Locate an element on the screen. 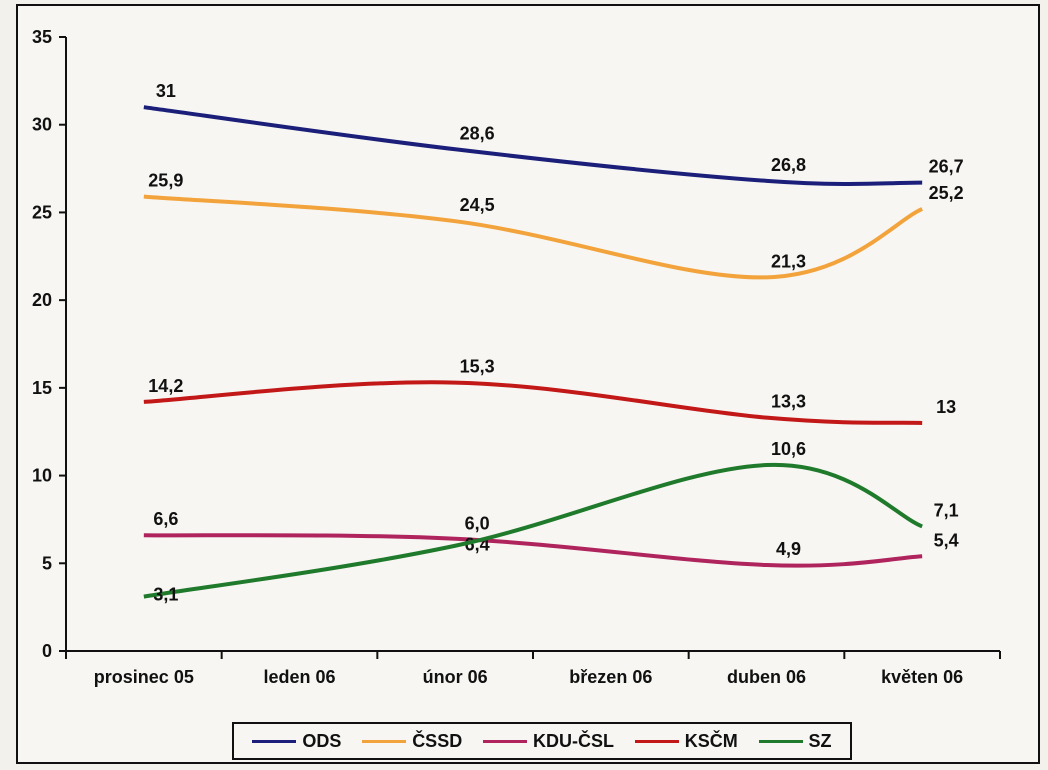  legend-label-kscm: KSČM is located at coordinates (711, 740).